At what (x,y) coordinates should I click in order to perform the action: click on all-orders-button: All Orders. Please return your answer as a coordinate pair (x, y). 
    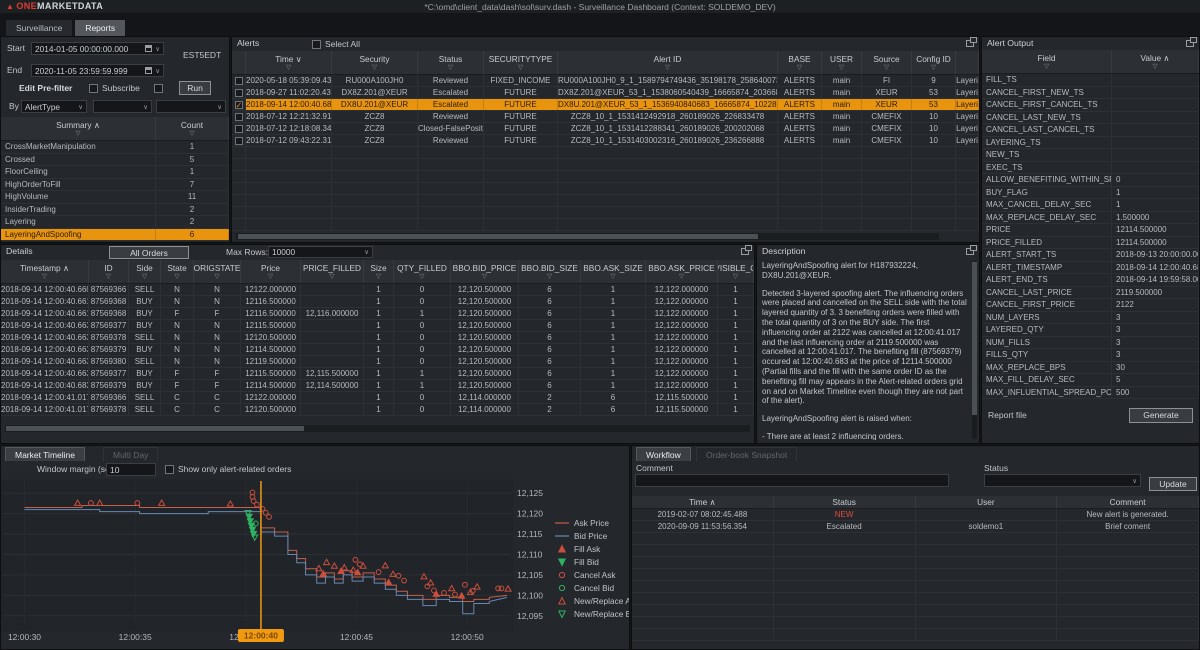
    Looking at the image, I should click on (149, 252).